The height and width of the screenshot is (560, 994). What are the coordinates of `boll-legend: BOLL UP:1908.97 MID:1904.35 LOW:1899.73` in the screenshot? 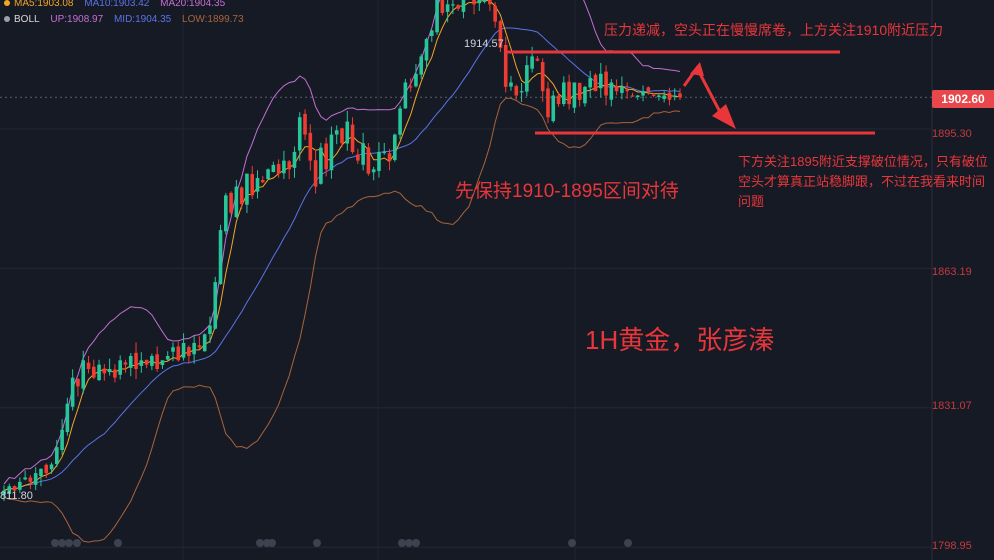 It's located at (128, 19).